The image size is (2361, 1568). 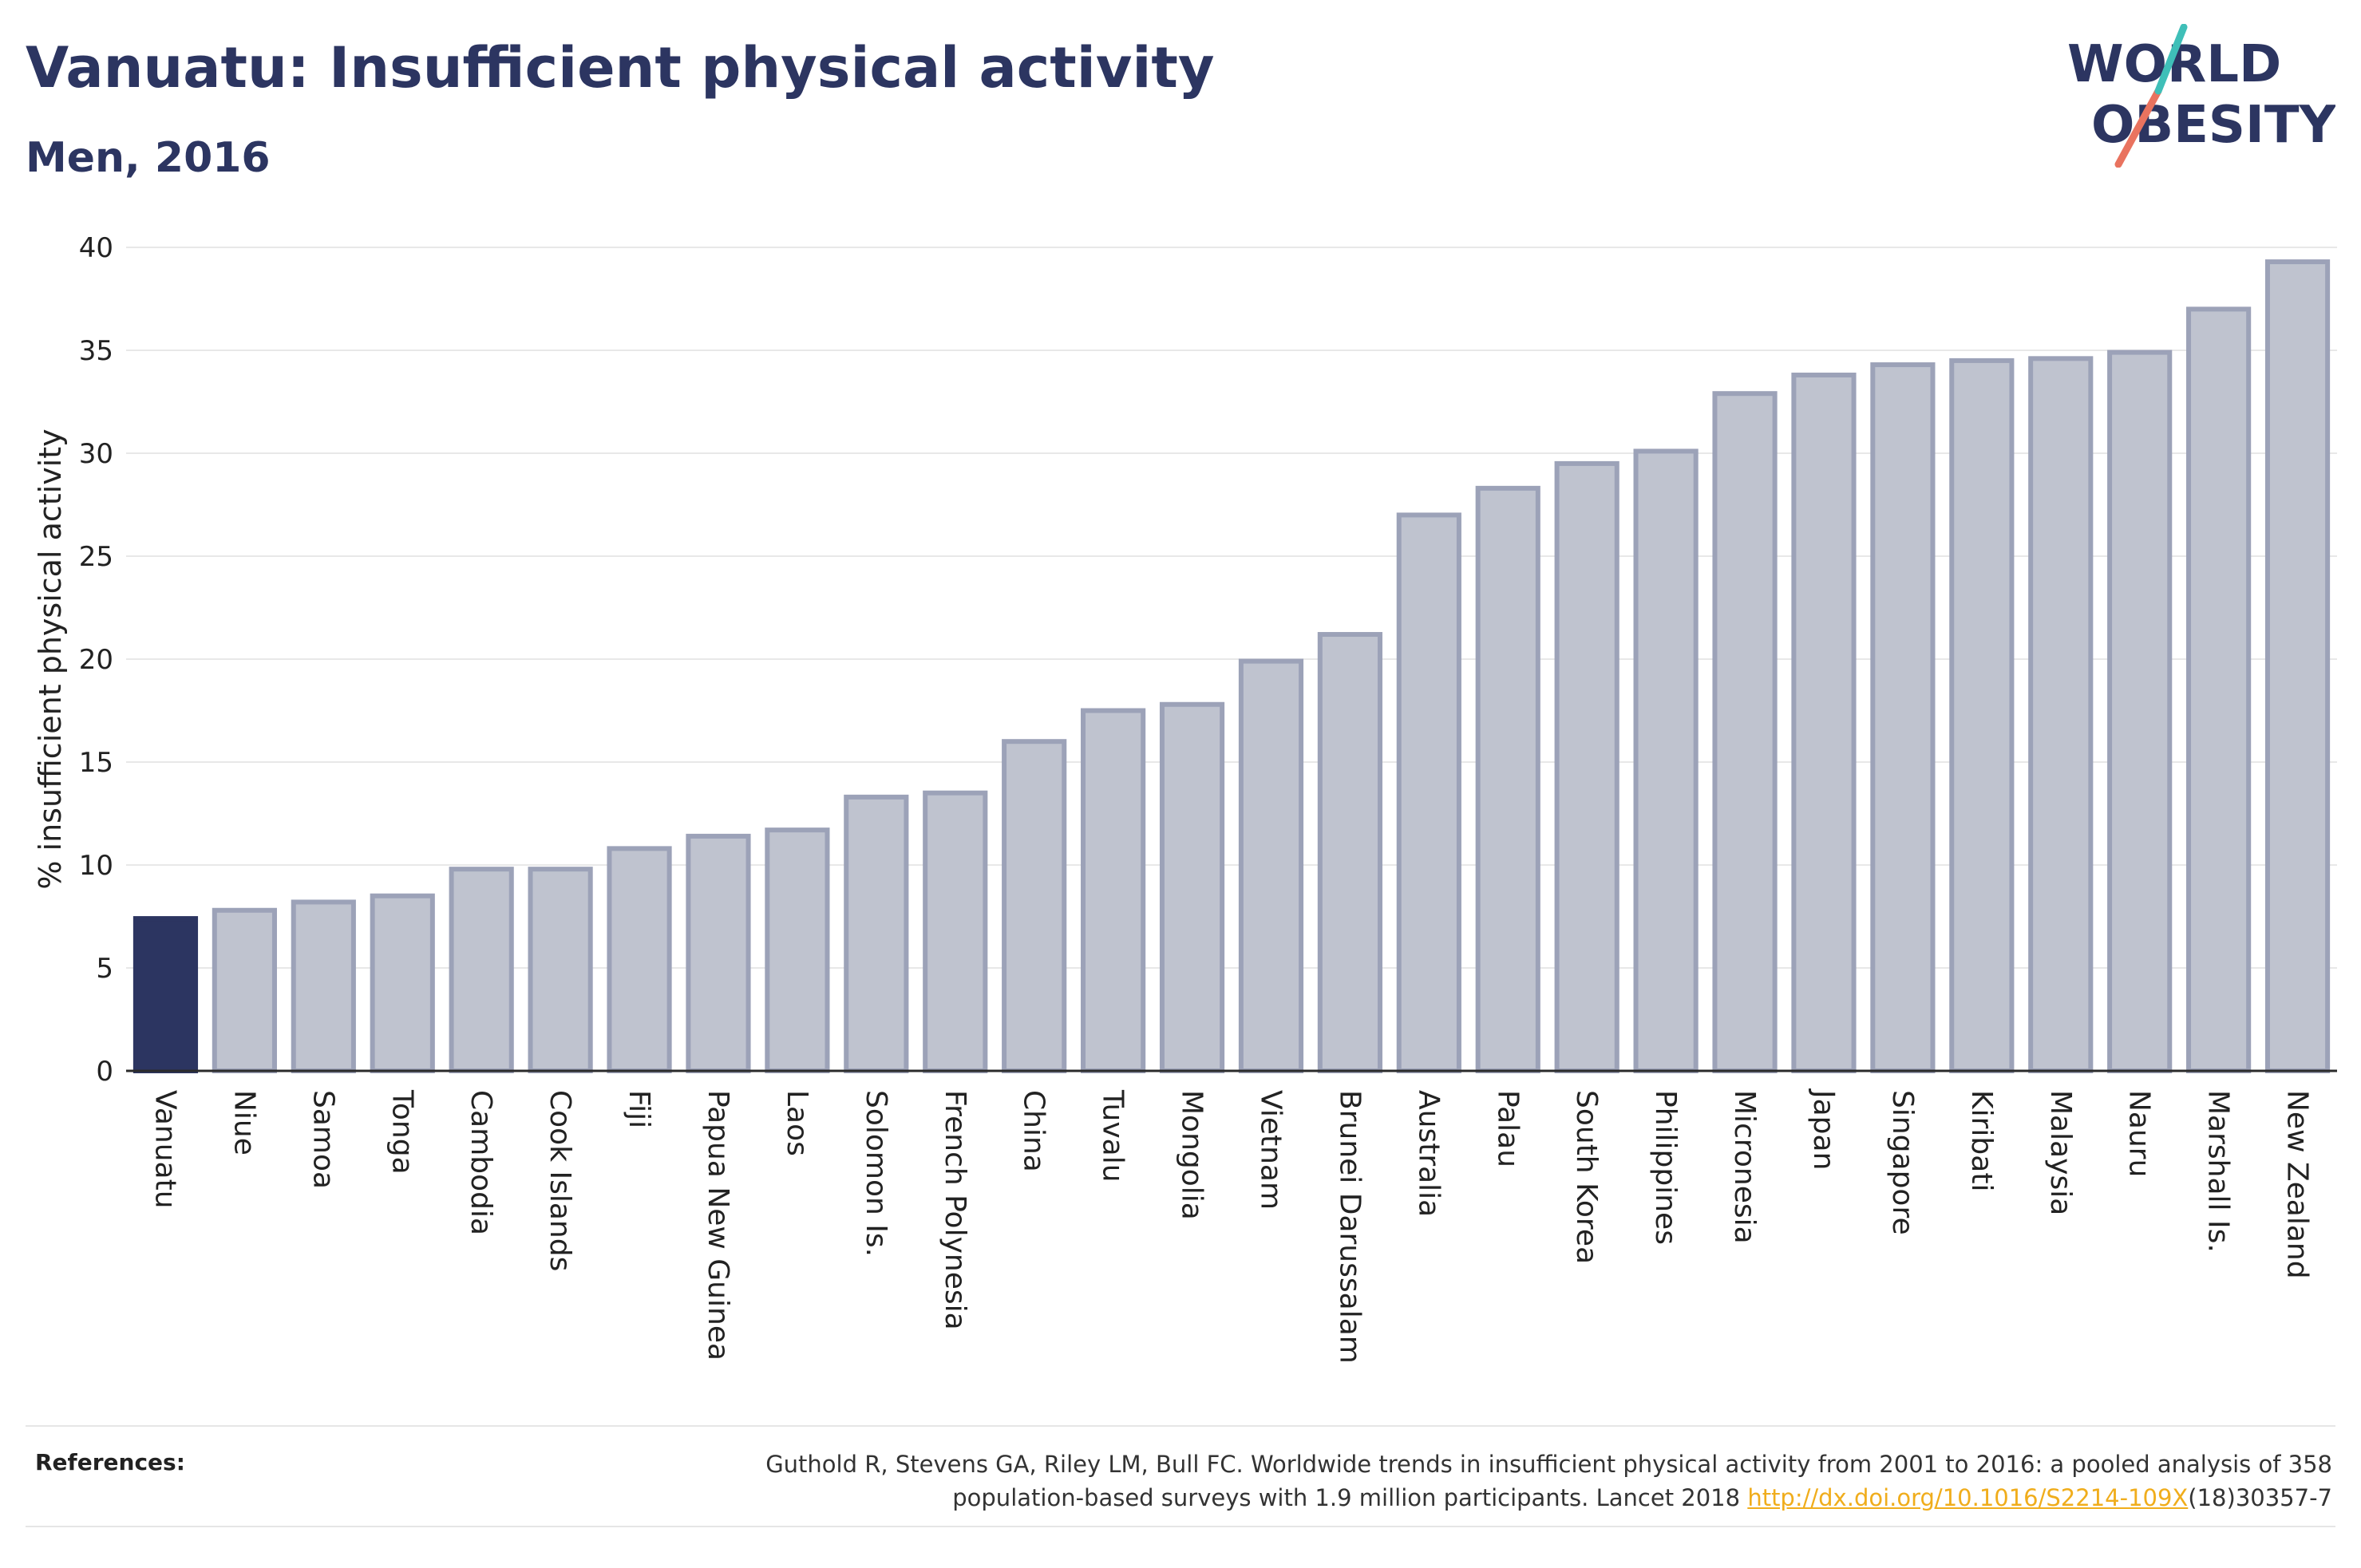 I want to click on x-tick-label: Papua New Guinea, so click(x=718, y=1225).